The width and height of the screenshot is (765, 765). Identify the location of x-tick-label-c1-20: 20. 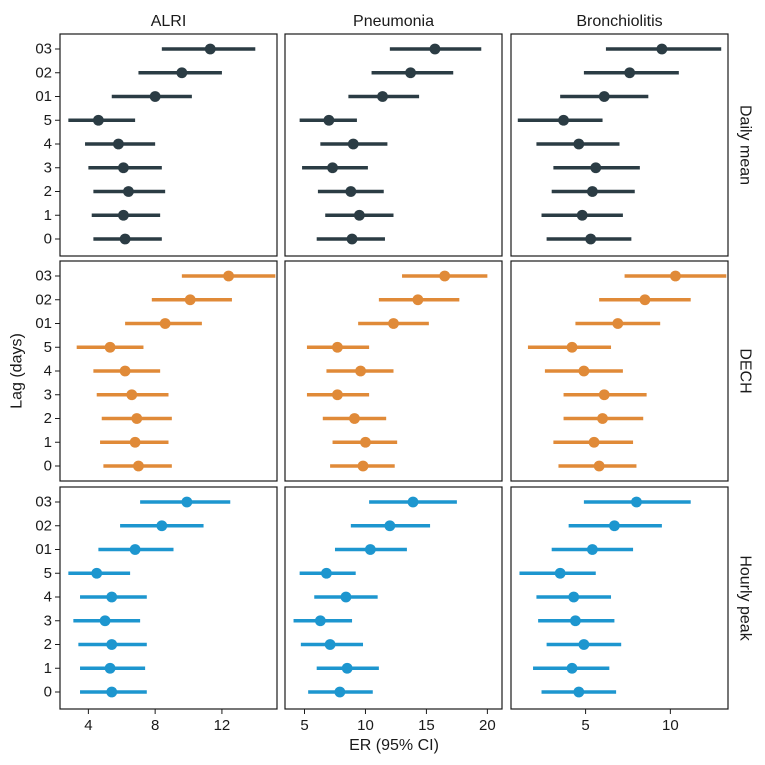
(487, 725).